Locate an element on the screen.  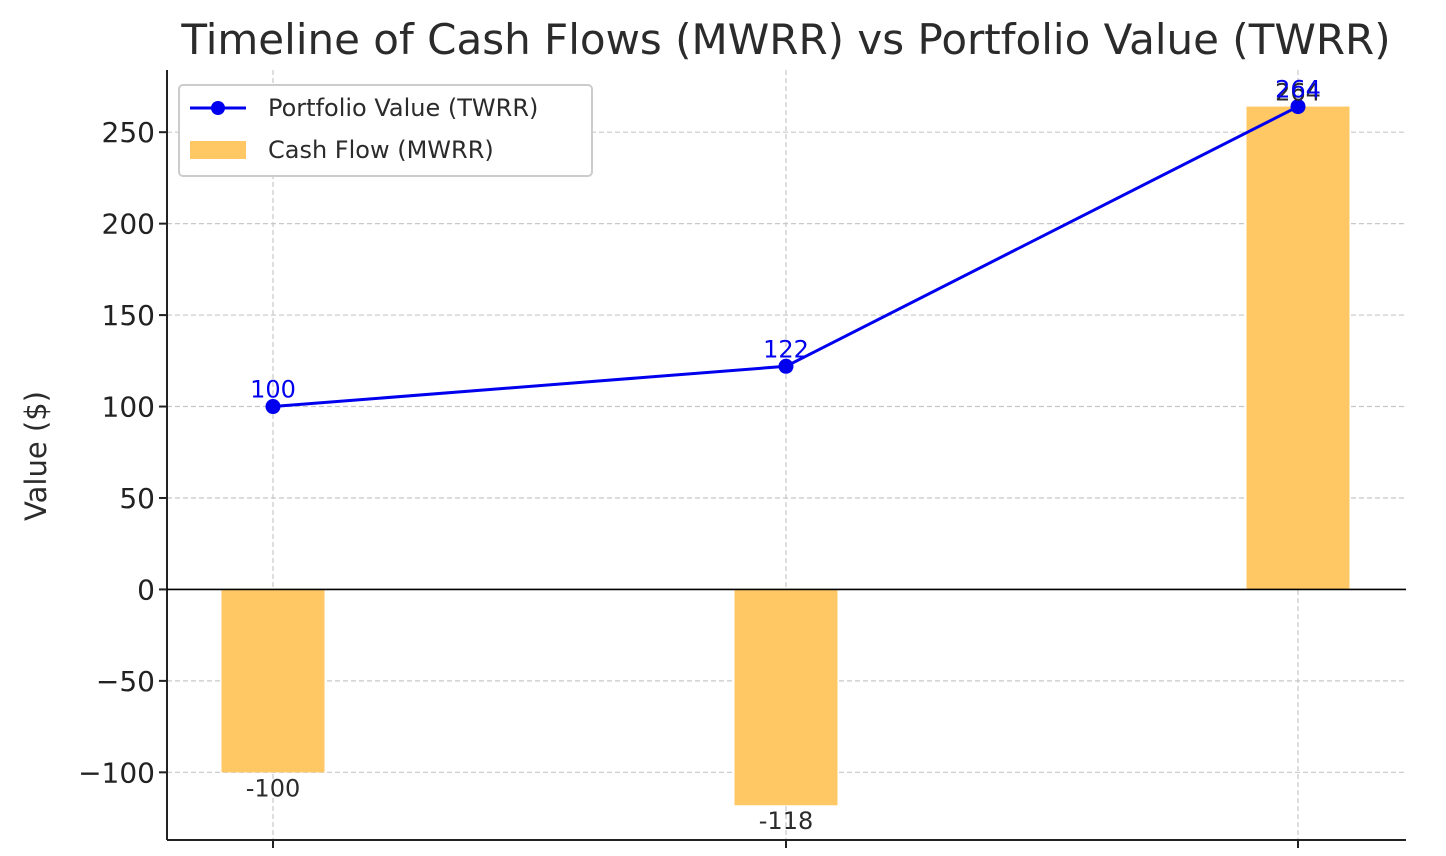
legend-label-cashflow: Cash Flow (MWRR) is located at coordinates (381, 150).